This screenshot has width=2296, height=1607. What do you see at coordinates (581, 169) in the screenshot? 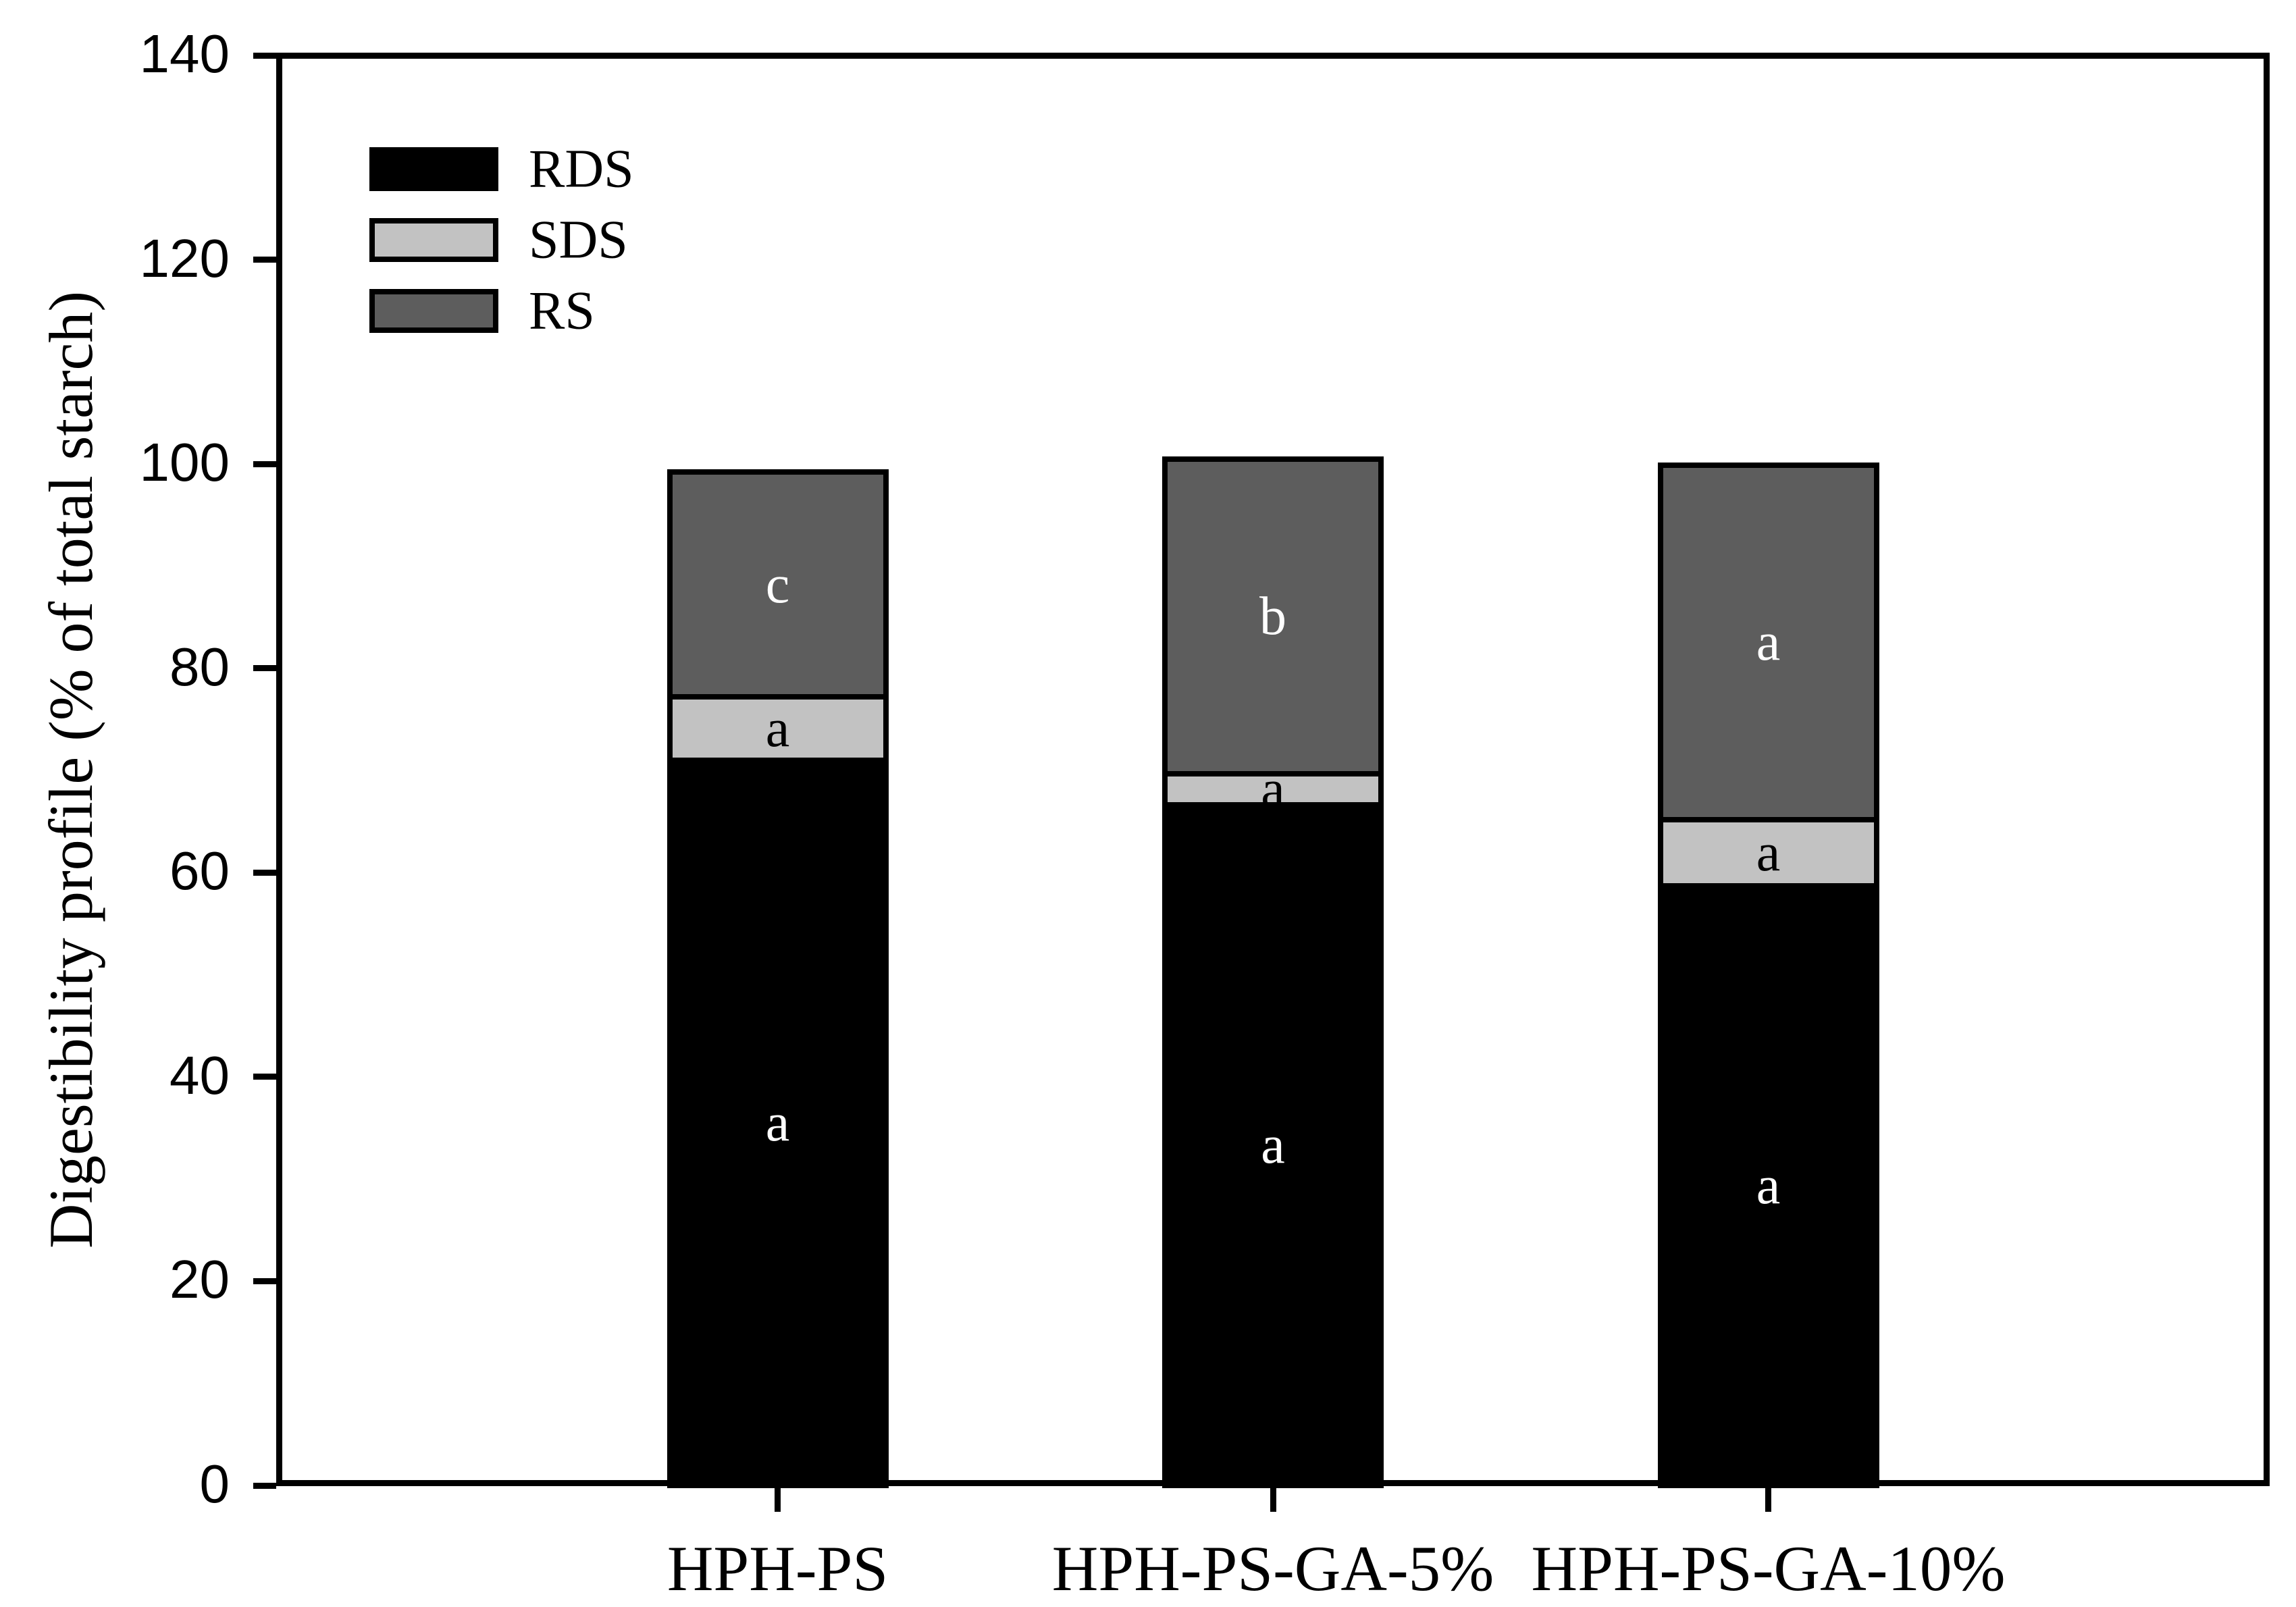
I see `legend-label-rds: RDS` at bounding box center [581, 169].